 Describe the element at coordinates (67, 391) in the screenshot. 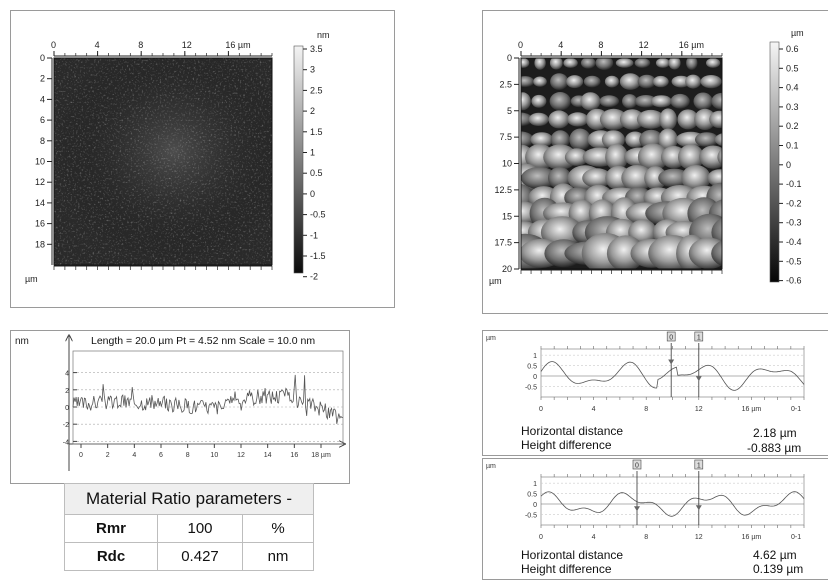

I see `y-tick-label: 2` at that location.